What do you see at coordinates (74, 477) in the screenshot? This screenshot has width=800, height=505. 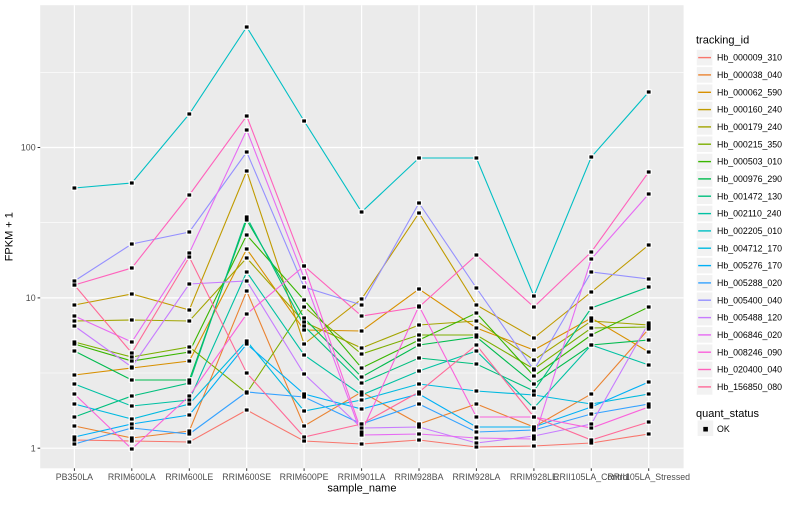 I see `svg-text: PB350LA` at bounding box center [74, 477].